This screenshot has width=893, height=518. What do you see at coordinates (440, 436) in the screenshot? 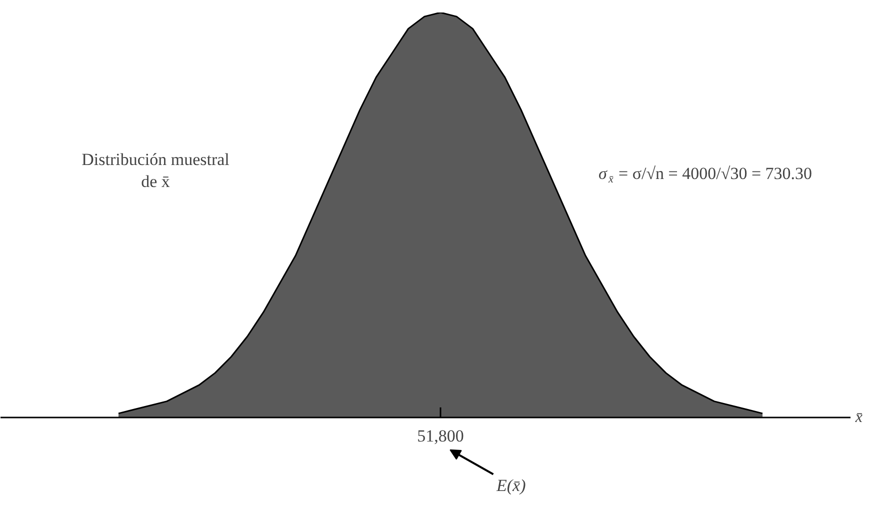
I see `text: 51,800` at bounding box center [440, 436].